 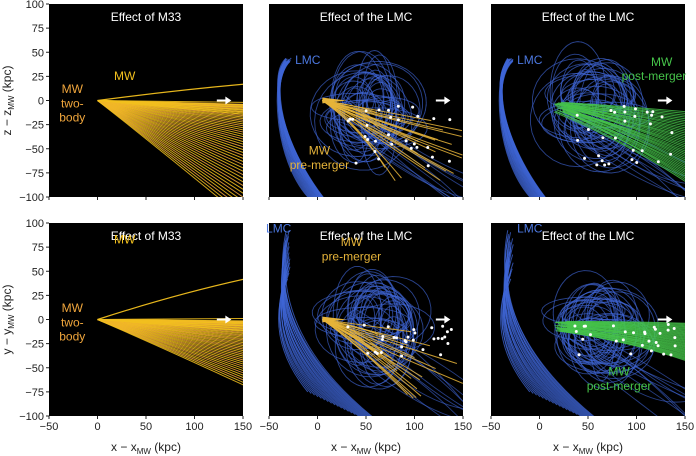 I want to click on y-tick-label: 50, so click(x=38, y=53).